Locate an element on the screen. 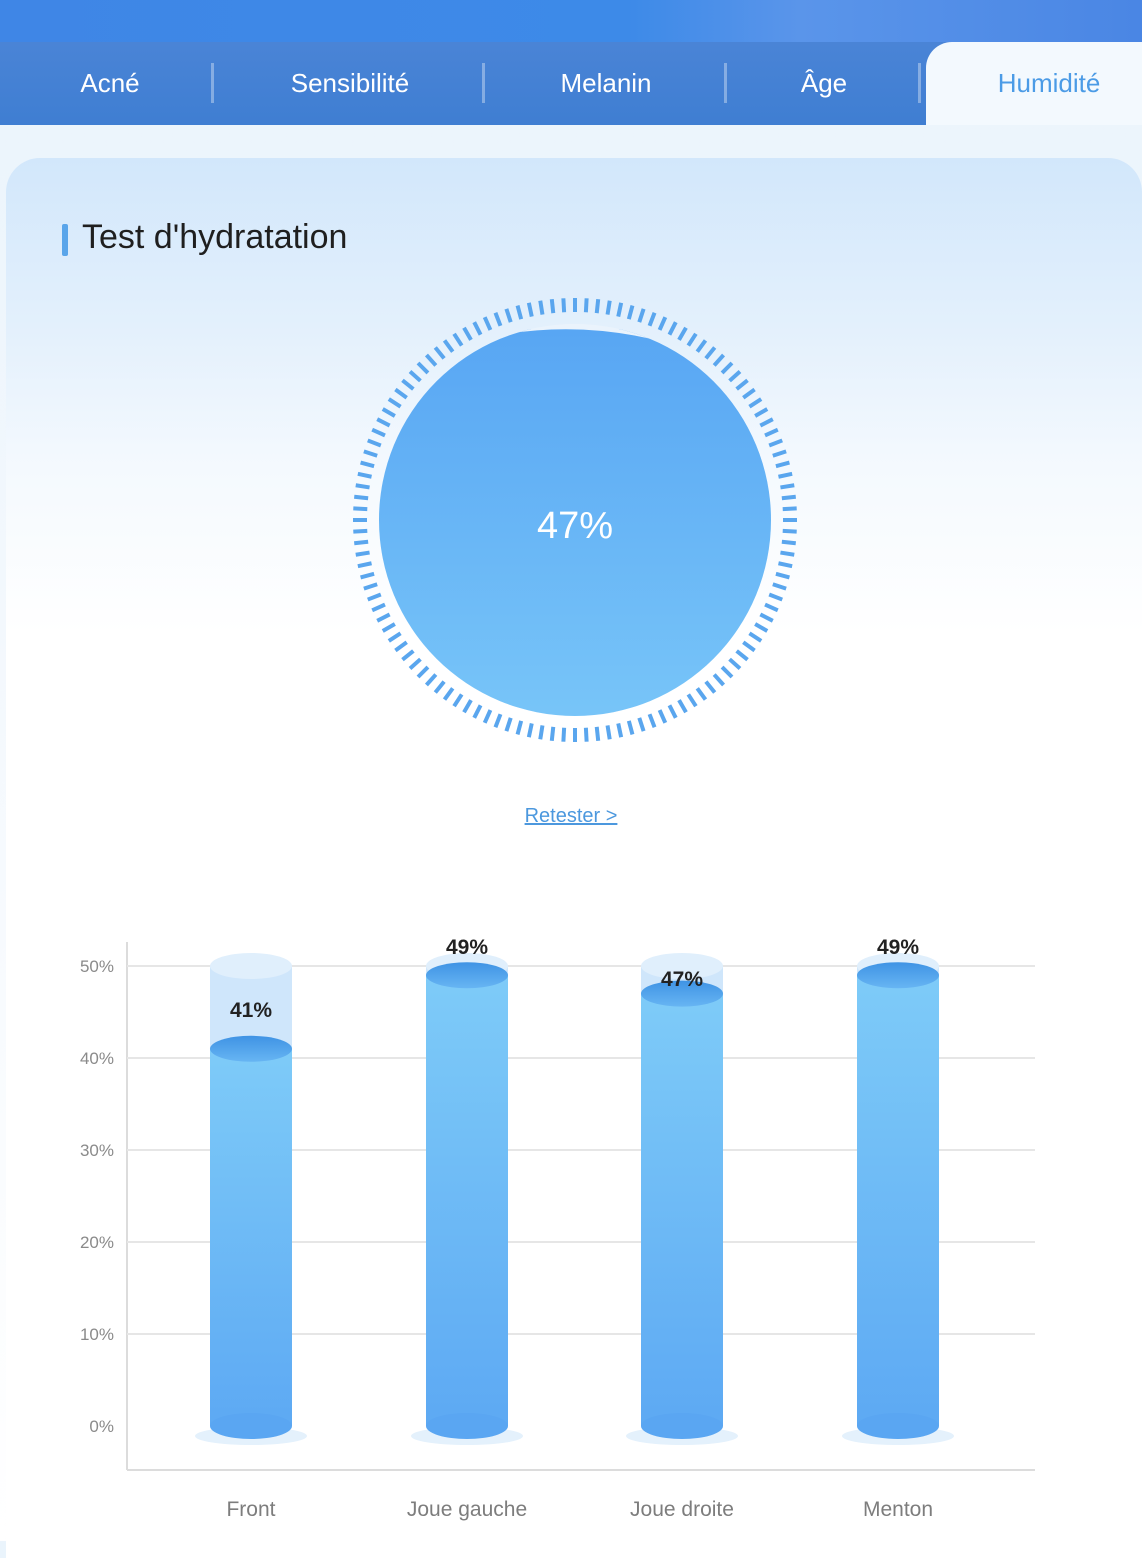 The width and height of the screenshot is (1142, 1558). hydration-value: 47% is located at coordinates (575, 526).